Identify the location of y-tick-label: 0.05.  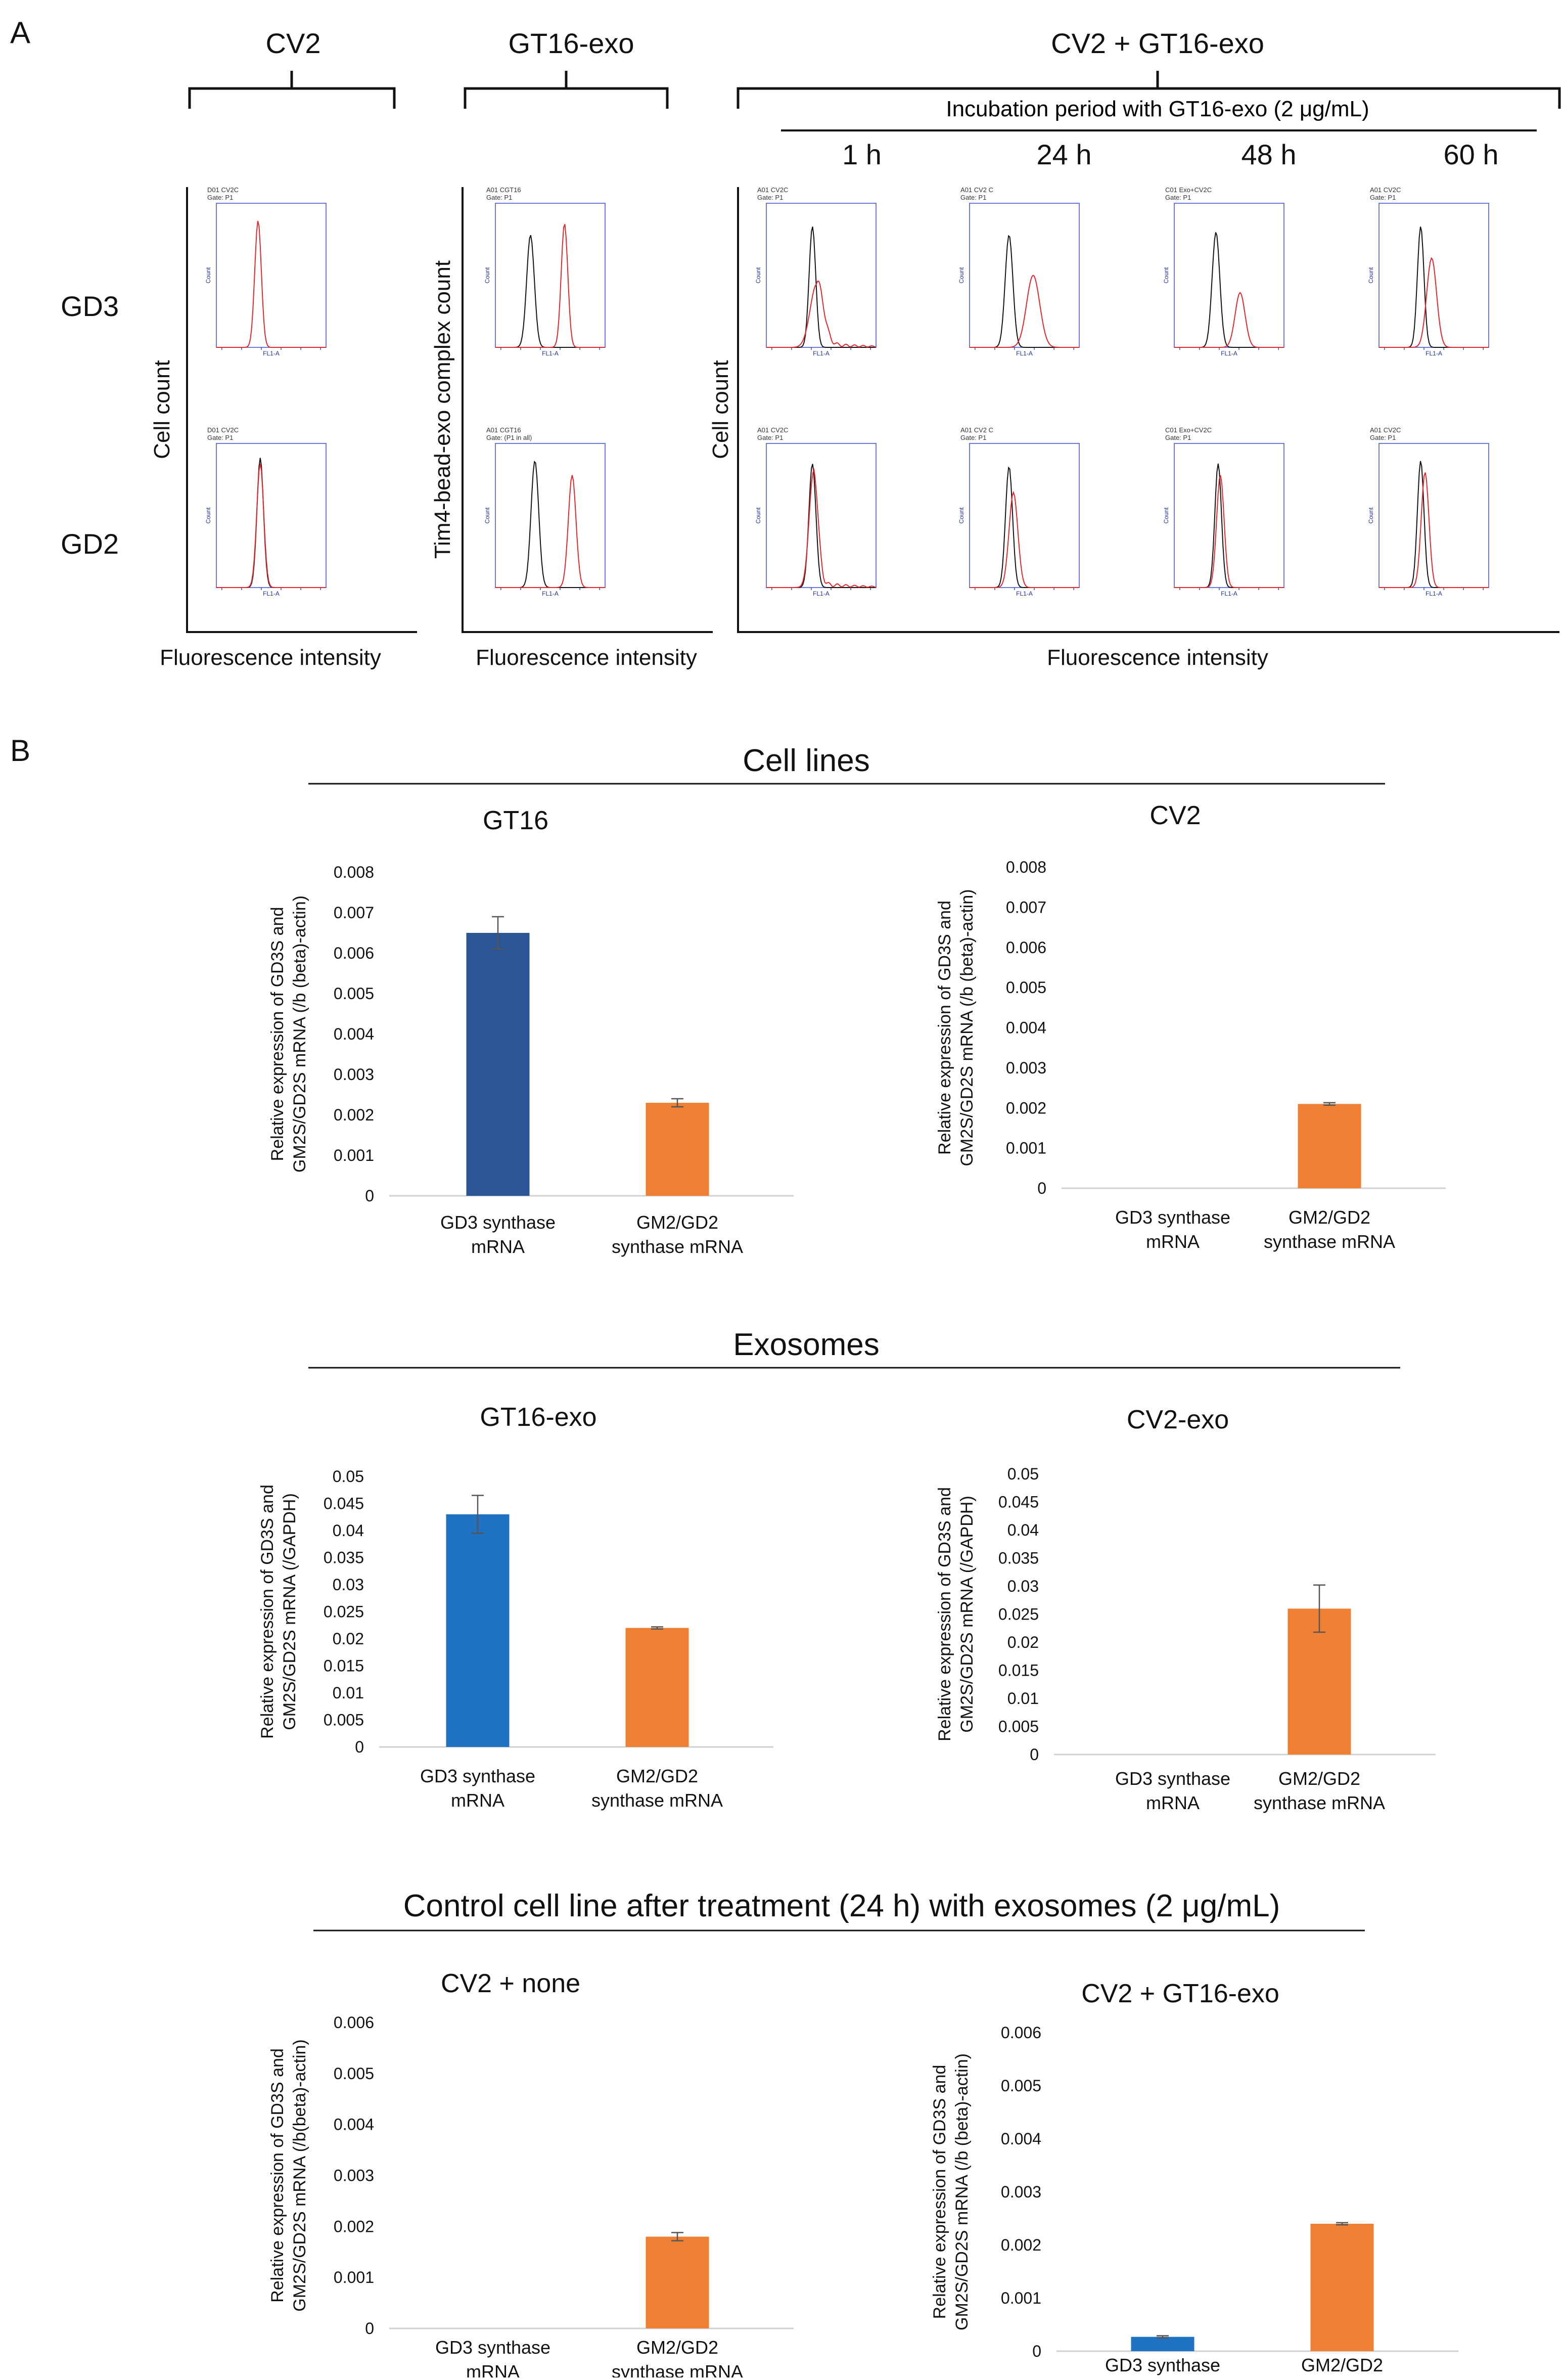
(1023, 1474).